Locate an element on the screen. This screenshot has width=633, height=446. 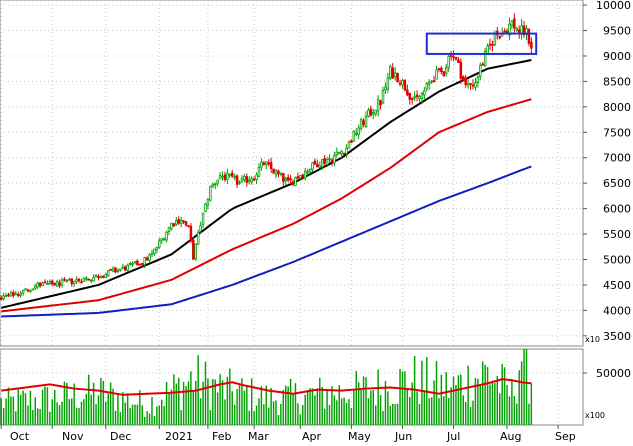
volume-moving-average-line is located at coordinates (266, 387).